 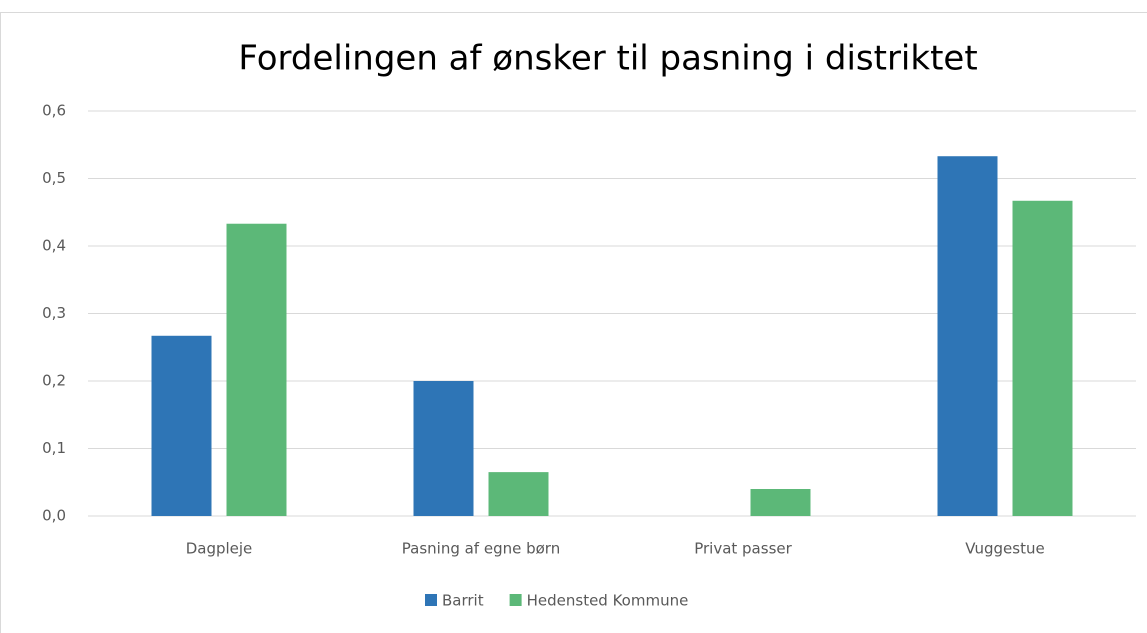 I want to click on y-tick-label: 0,5, so click(x=54, y=178).